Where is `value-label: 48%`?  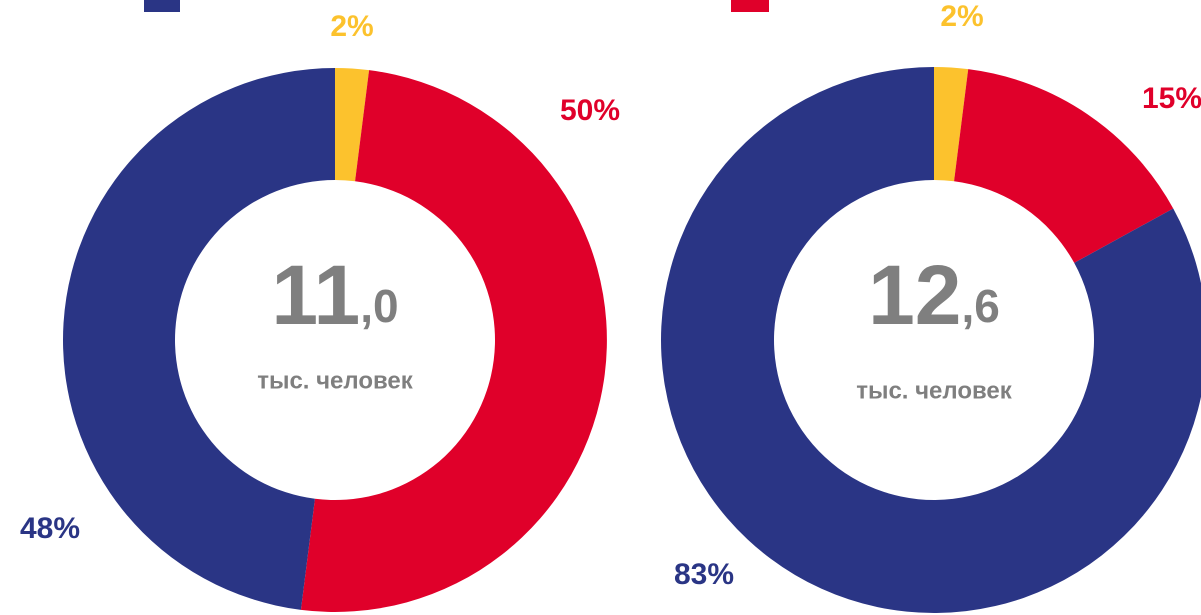 value-label: 48% is located at coordinates (50, 528).